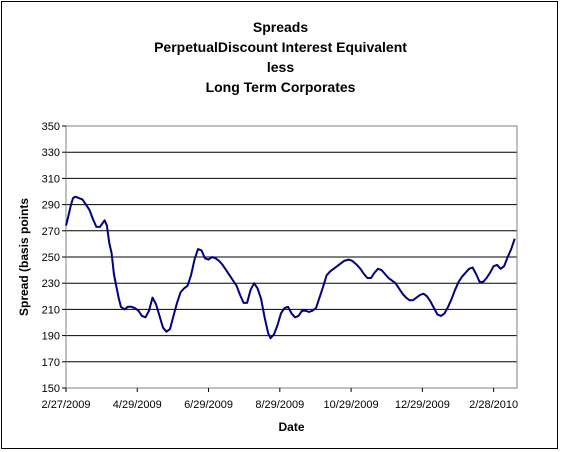  I want to click on x-tick-label: 10/29/2009, so click(351, 405).